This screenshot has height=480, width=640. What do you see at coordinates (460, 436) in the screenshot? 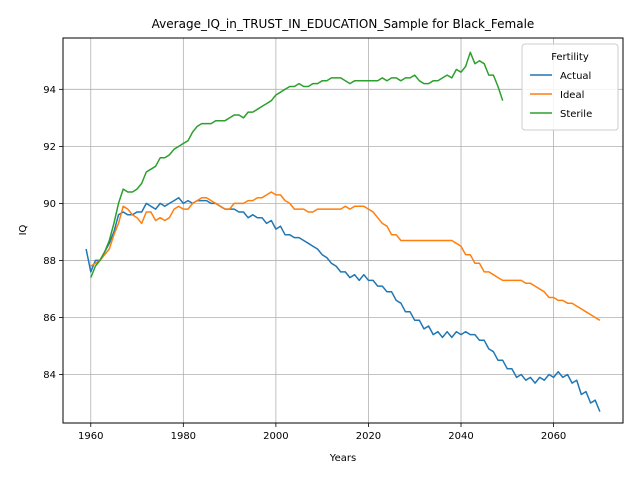
I see `x-tick-label: 2040` at bounding box center [460, 436].